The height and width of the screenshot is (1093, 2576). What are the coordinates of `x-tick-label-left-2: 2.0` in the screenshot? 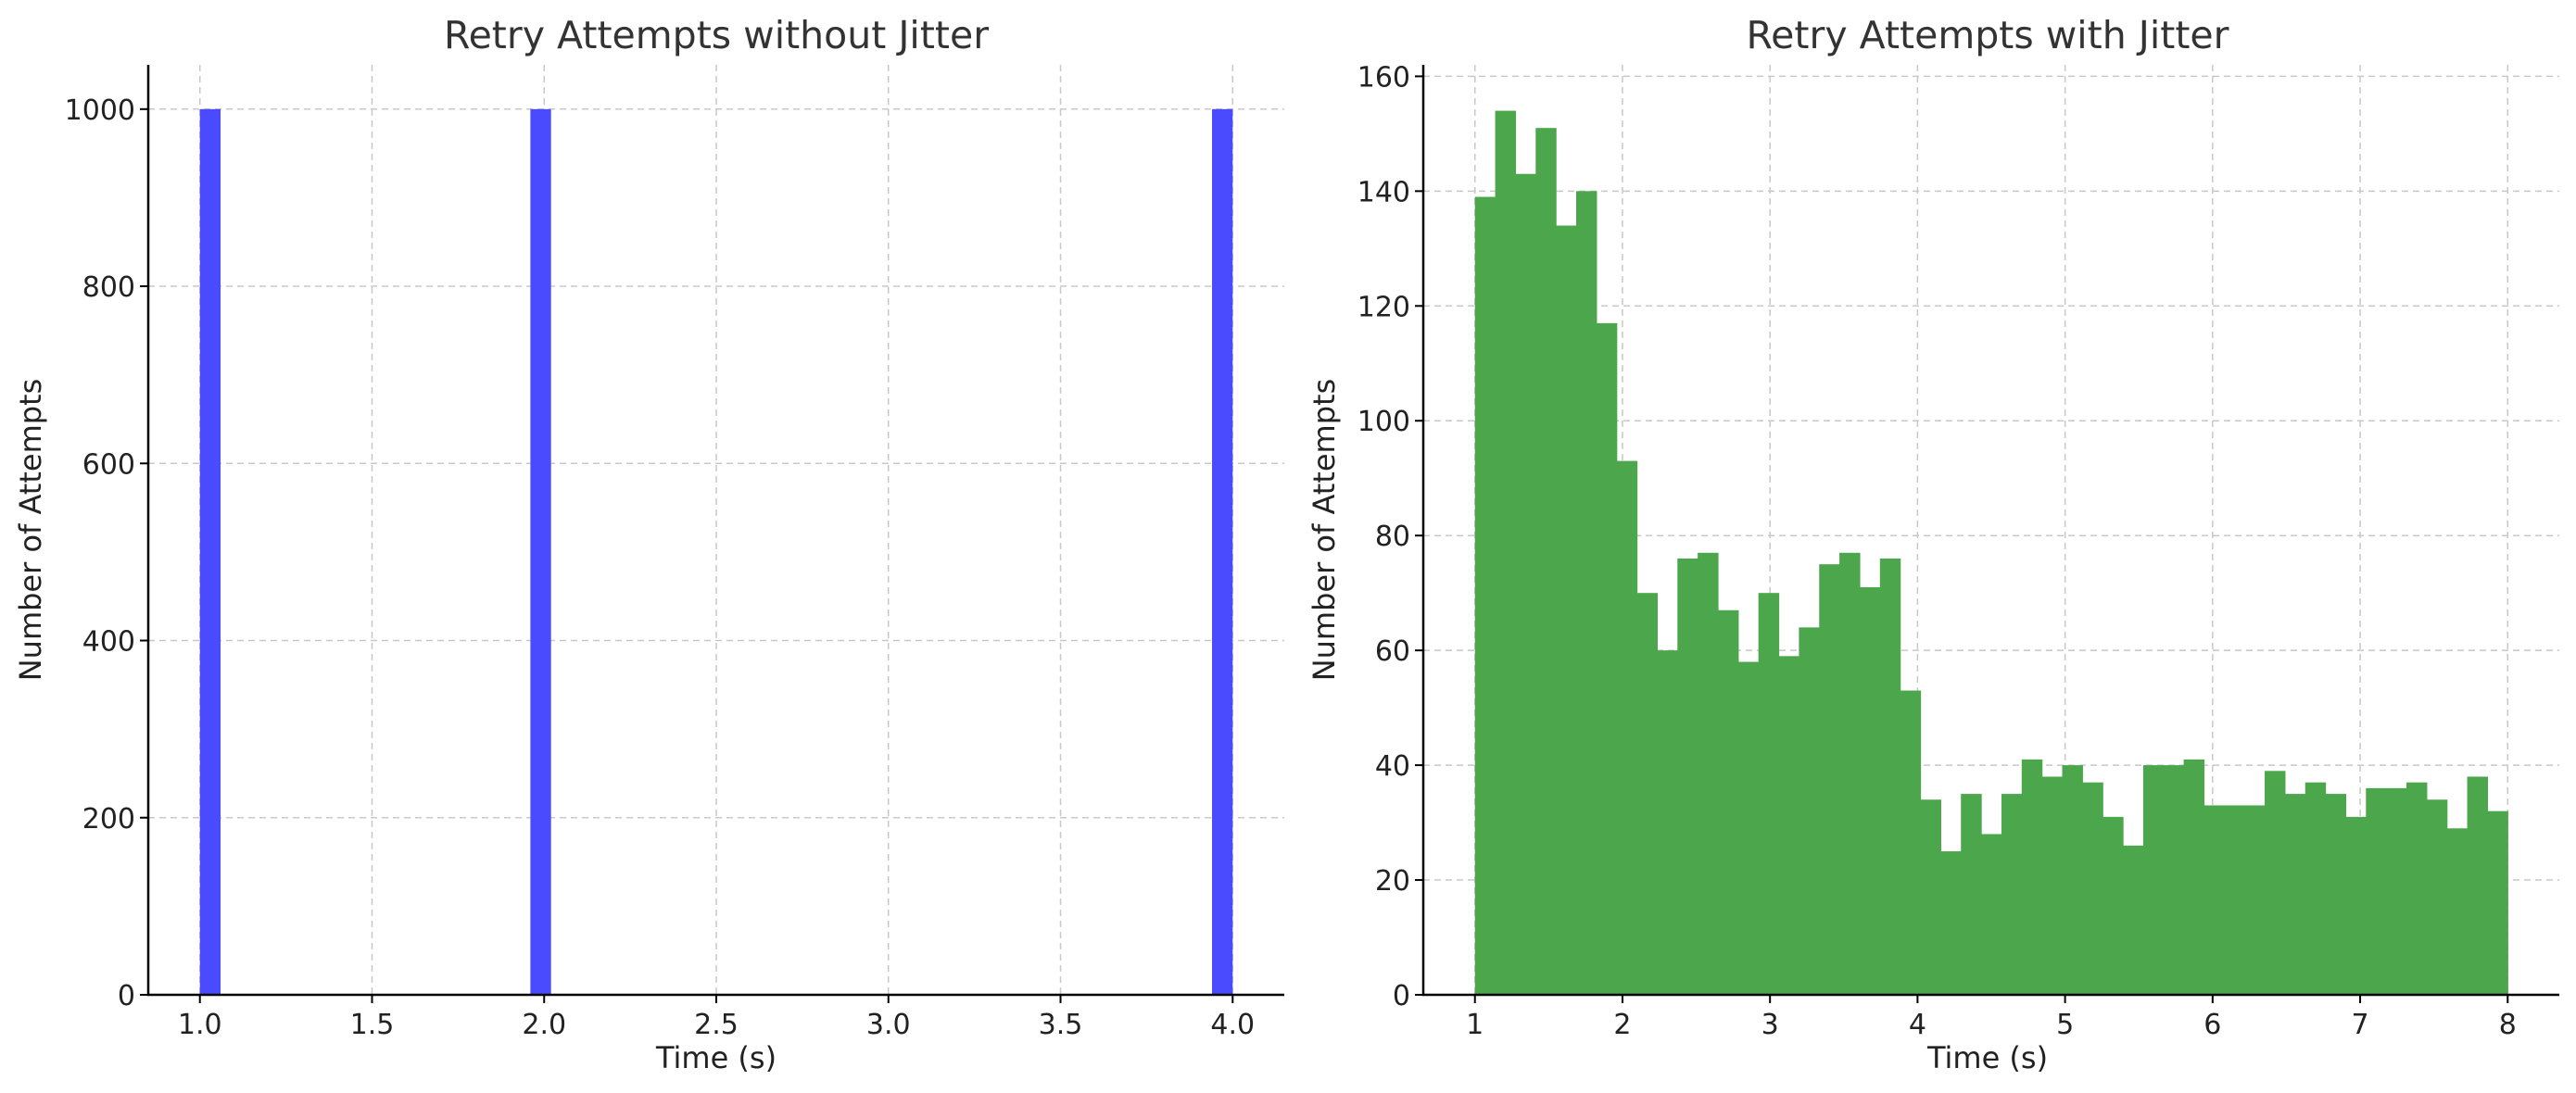 It's located at (544, 1025).